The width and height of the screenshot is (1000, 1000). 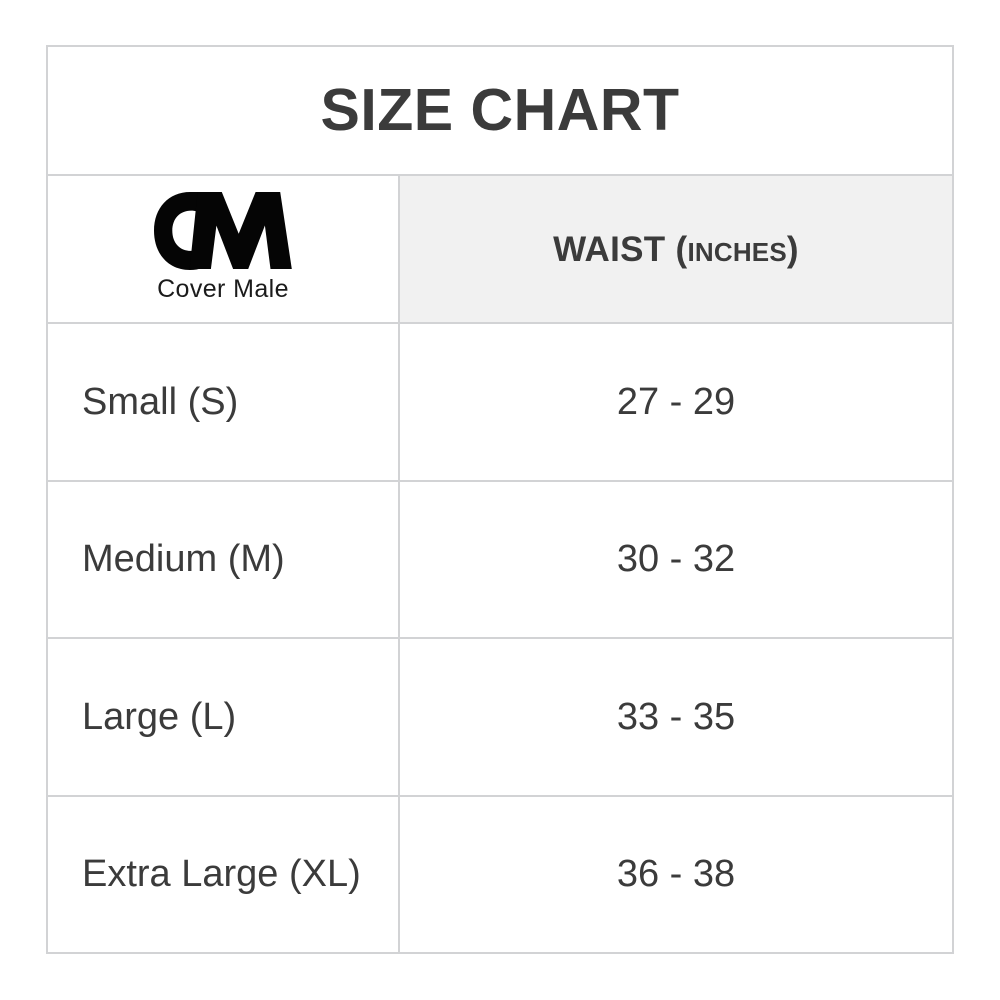 I want to click on cell-size-name: Small (S), so click(x=224, y=402).